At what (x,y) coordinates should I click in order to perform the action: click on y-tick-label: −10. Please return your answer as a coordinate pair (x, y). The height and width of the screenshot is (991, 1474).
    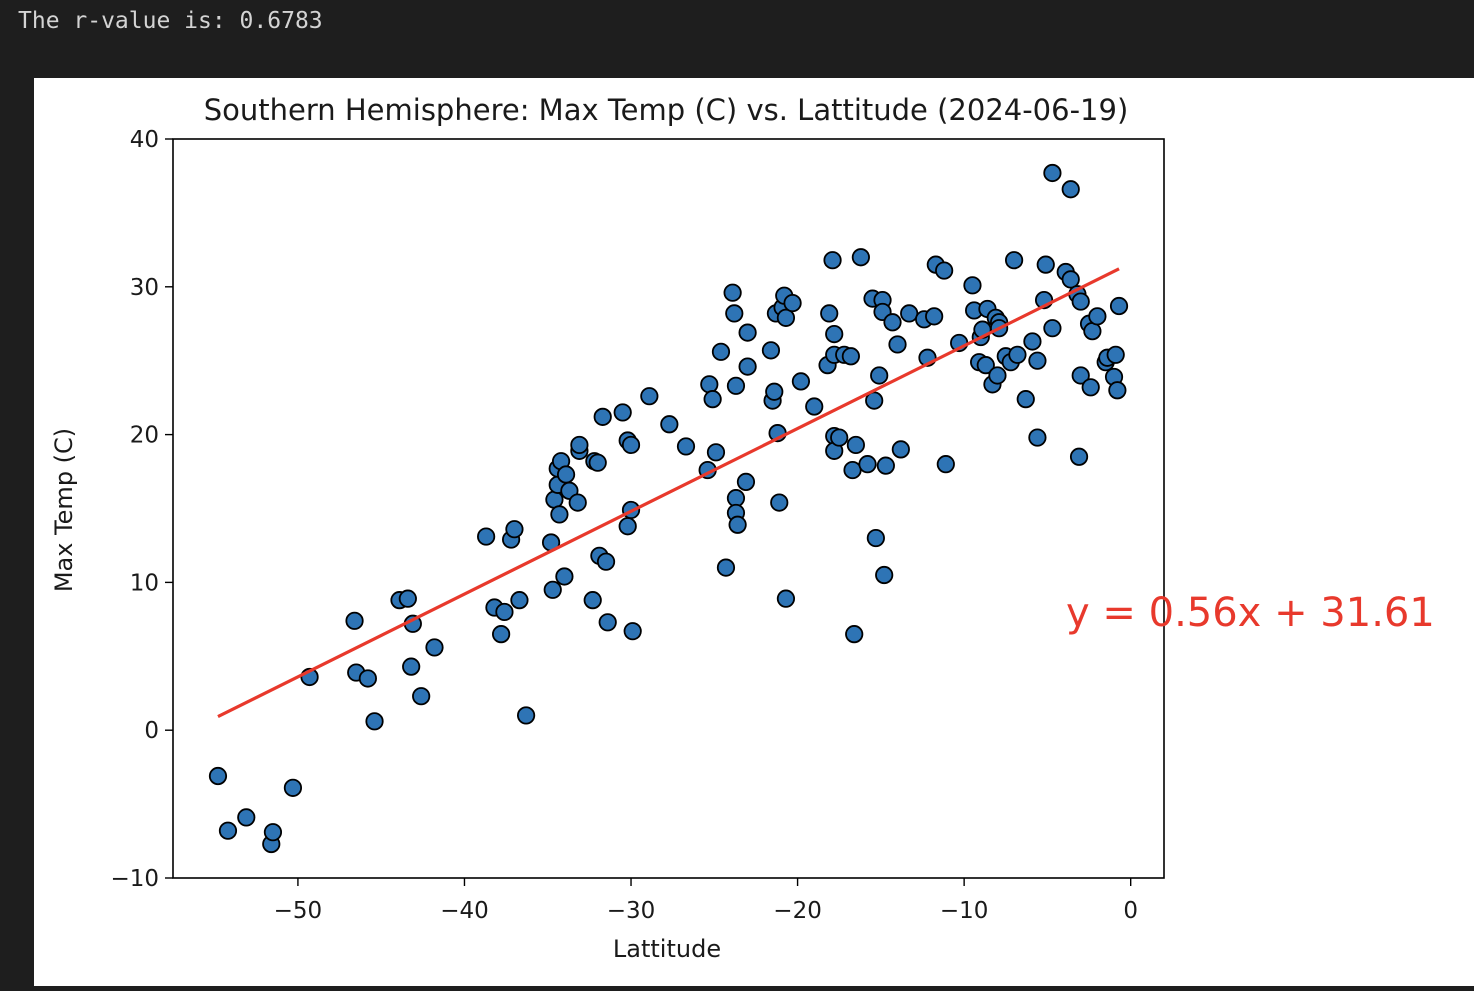
    Looking at the image, I should click on (134, 879).